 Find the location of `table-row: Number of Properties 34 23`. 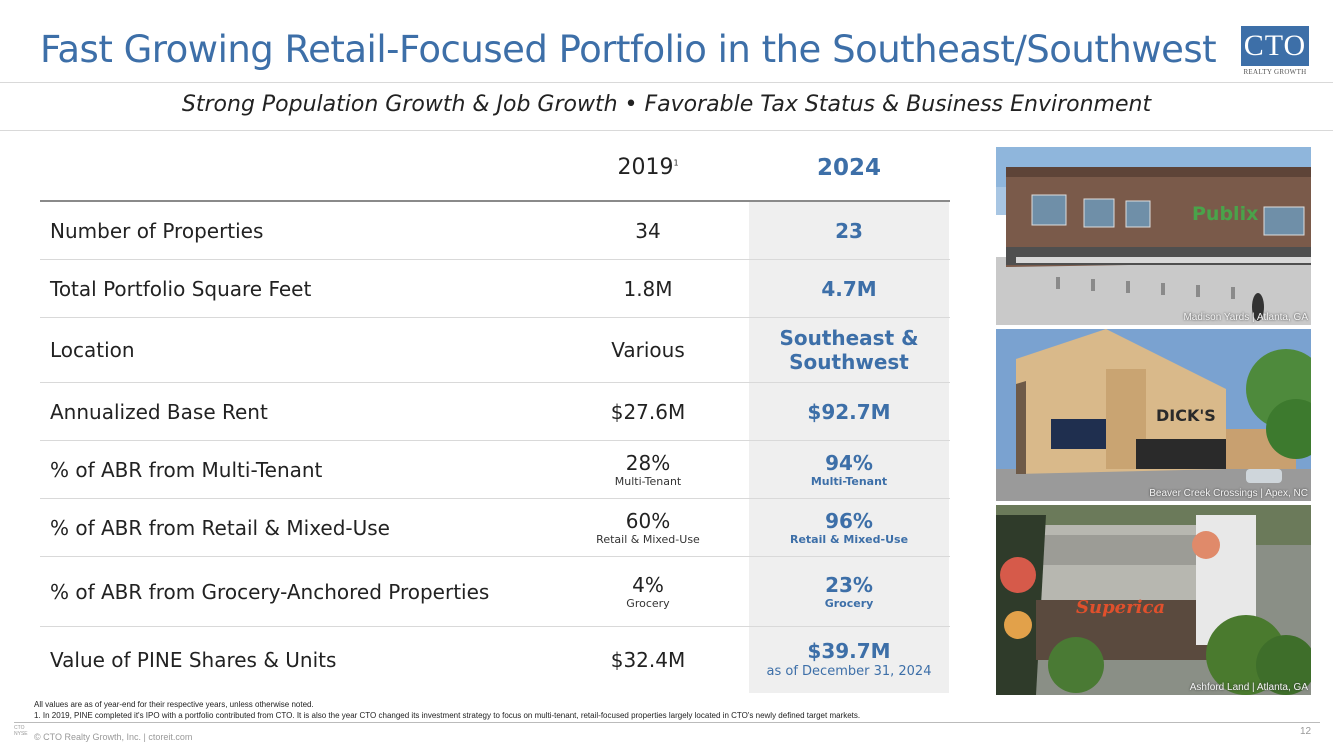

table-row: Number of Properties 34 23 is located at coordinates (495, 231).